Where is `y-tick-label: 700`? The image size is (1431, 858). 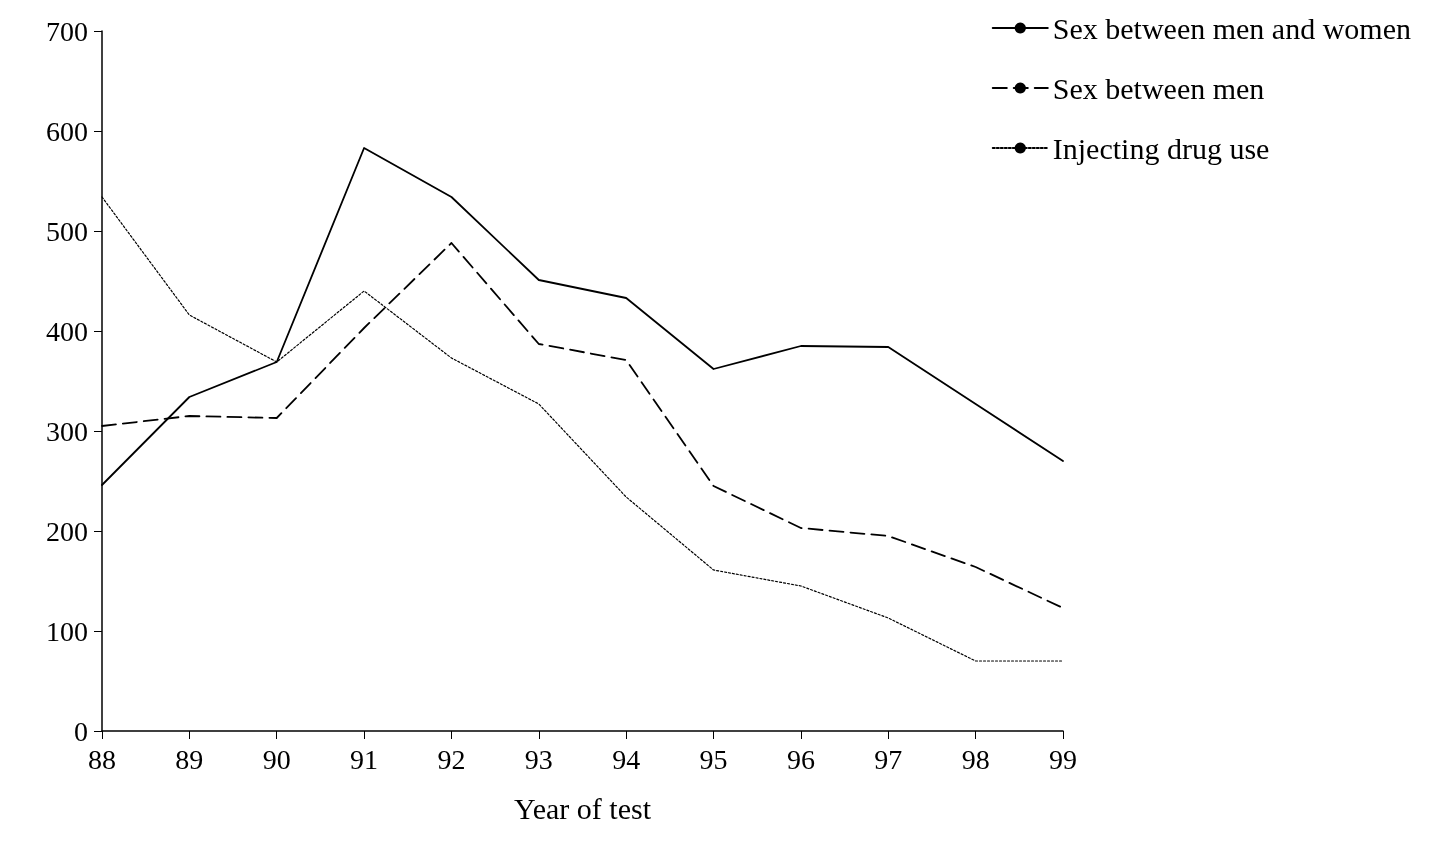 y-tick-label: 700 is located at coordinates (67, 31).